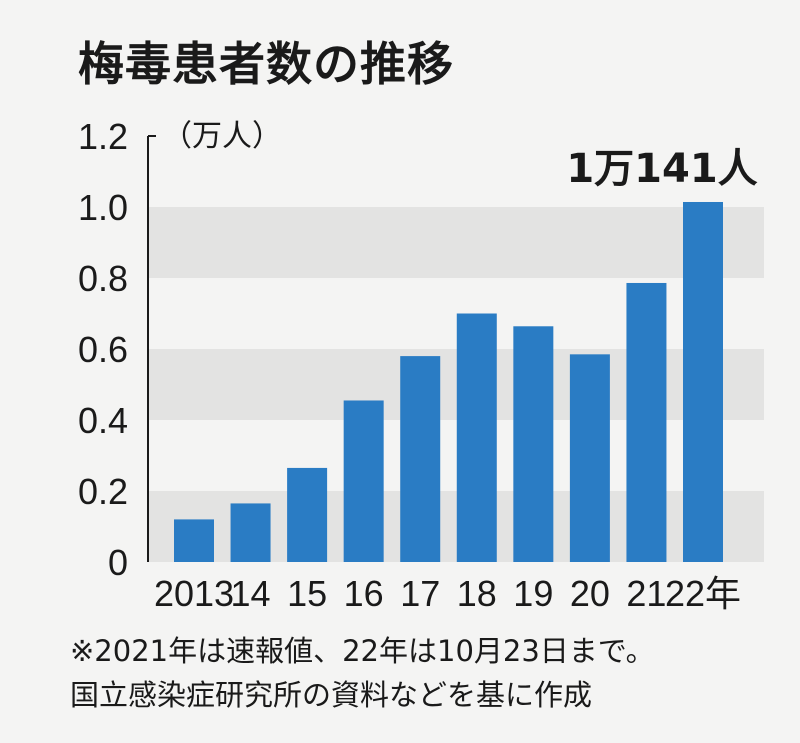 The image size is (800, 743). Describe the element at coordinates (103, 278) in the screenshot. I see `y-tick-label: 0.8` at that location.